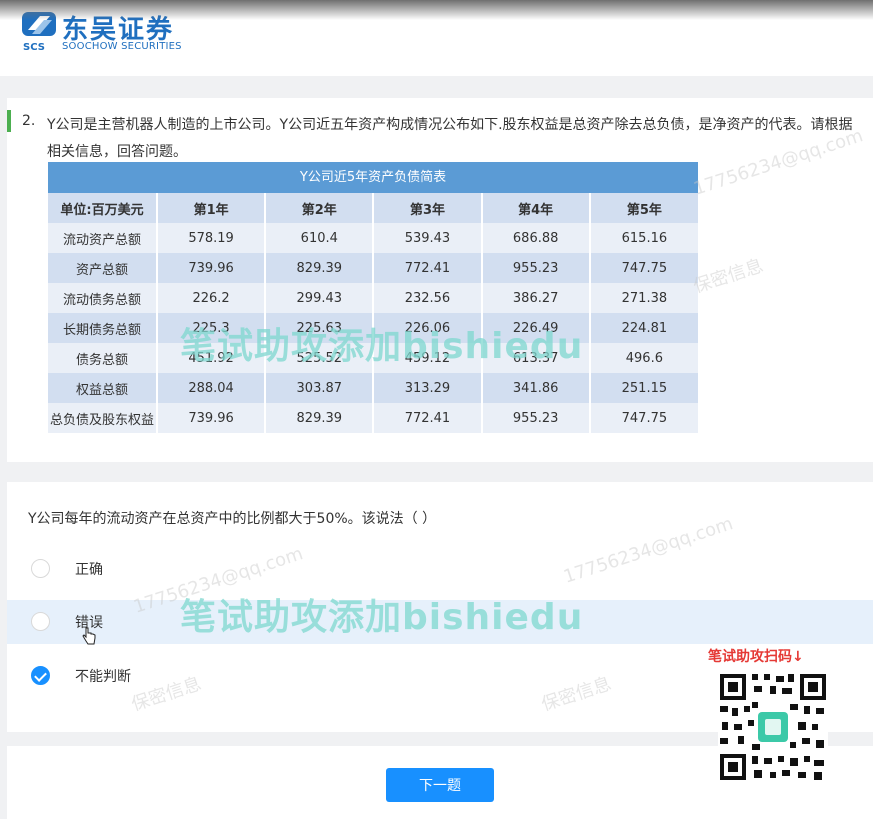  Describe the element at coordinates (440, 569) in the screenshot. I see `option-correct: 正确` at that location.